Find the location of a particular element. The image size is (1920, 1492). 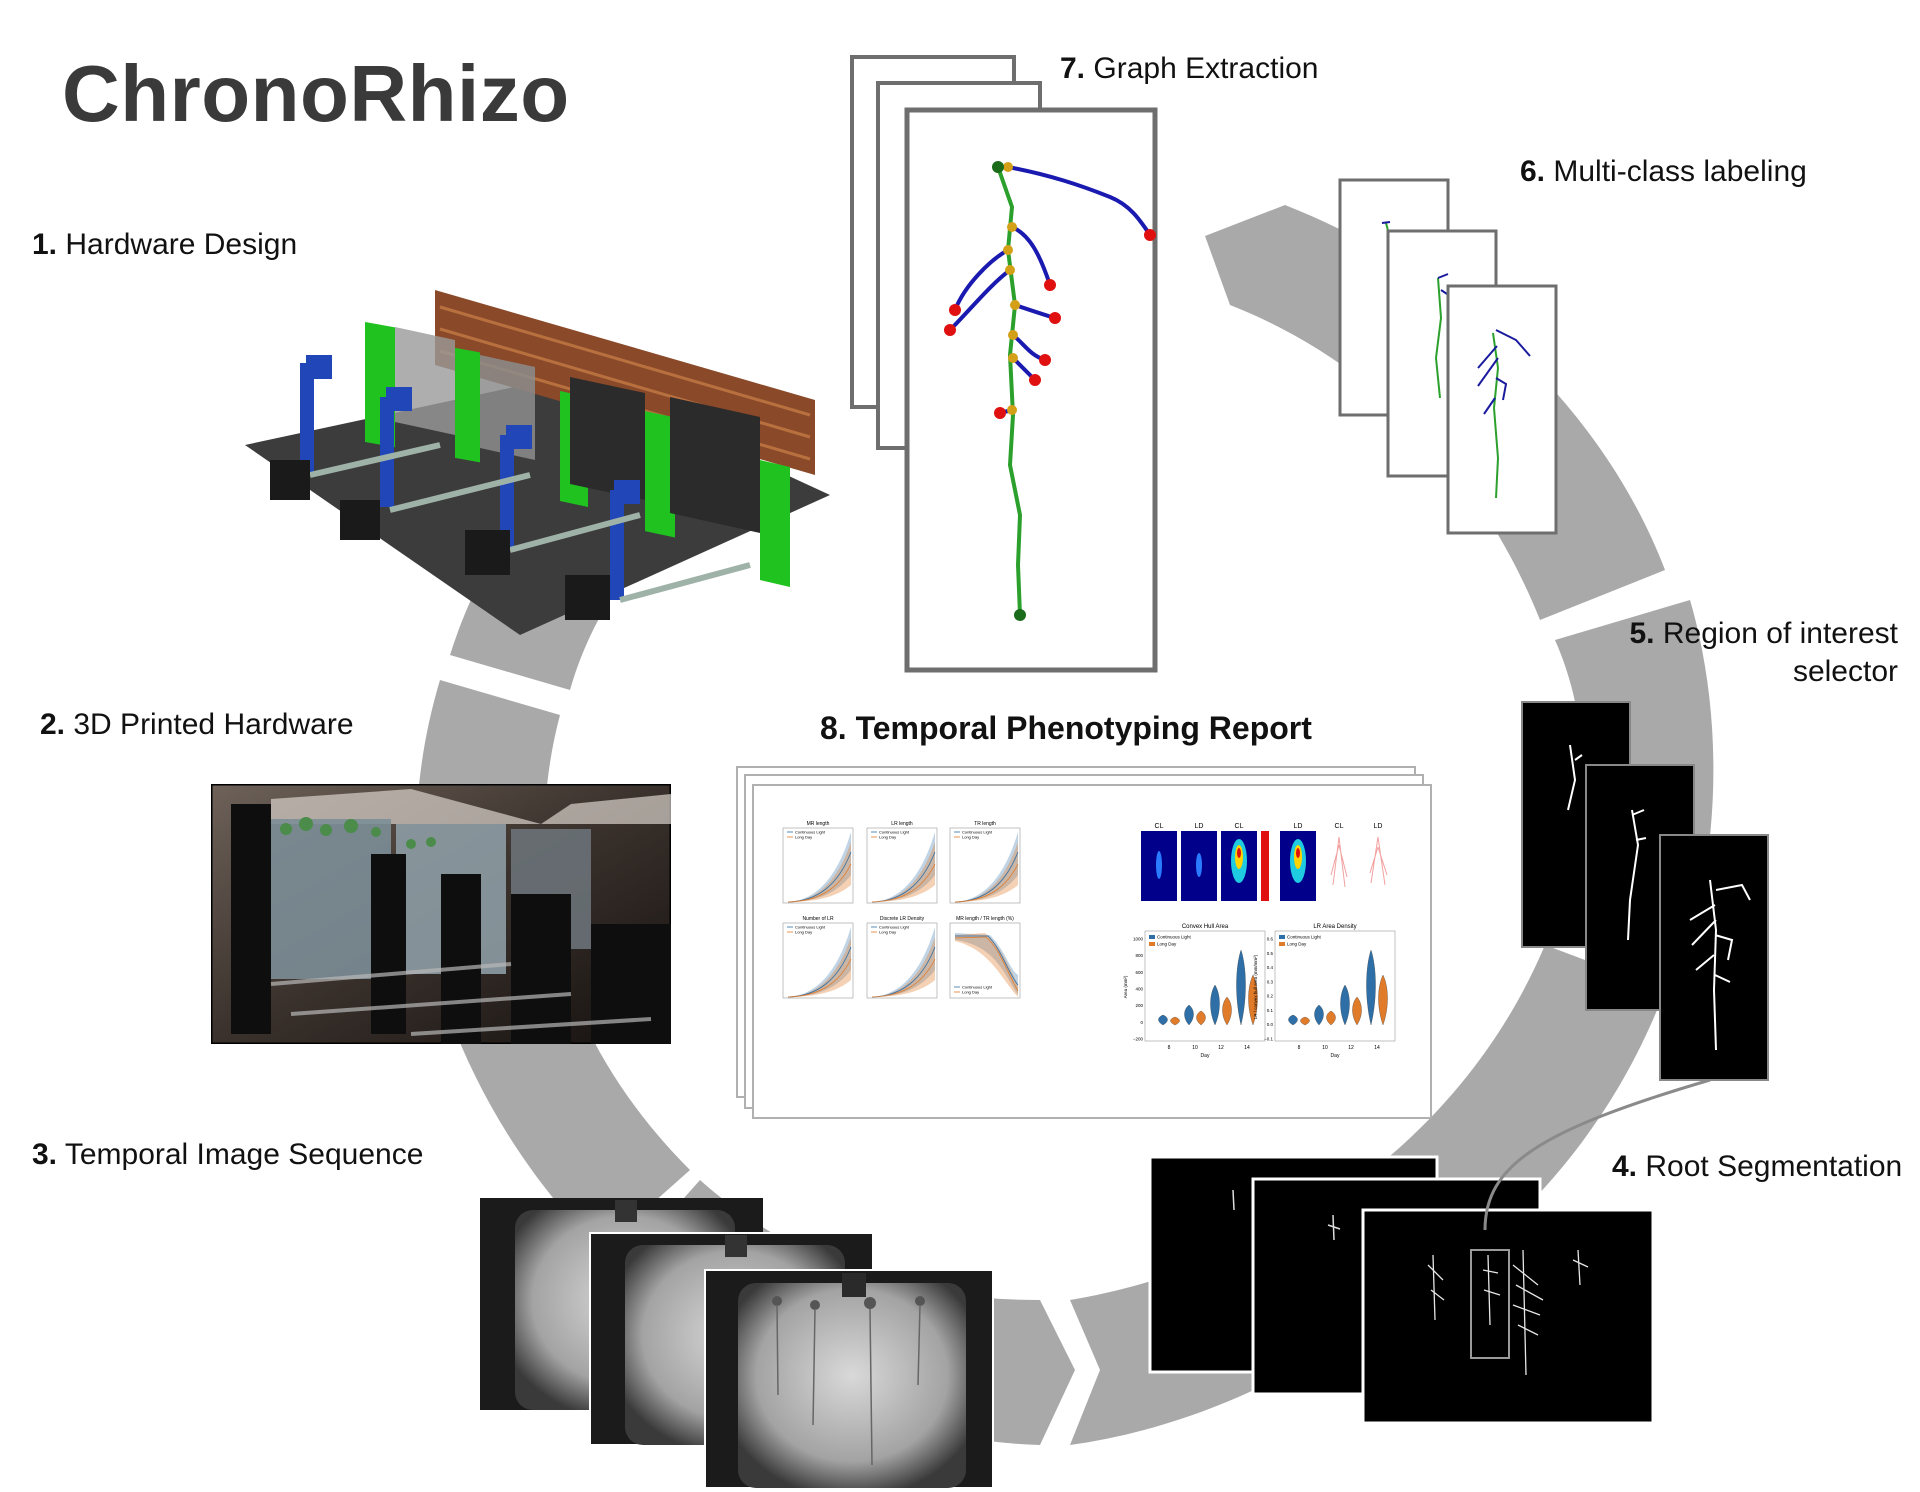

hardware-design-render is located at coordinates (537, 462).